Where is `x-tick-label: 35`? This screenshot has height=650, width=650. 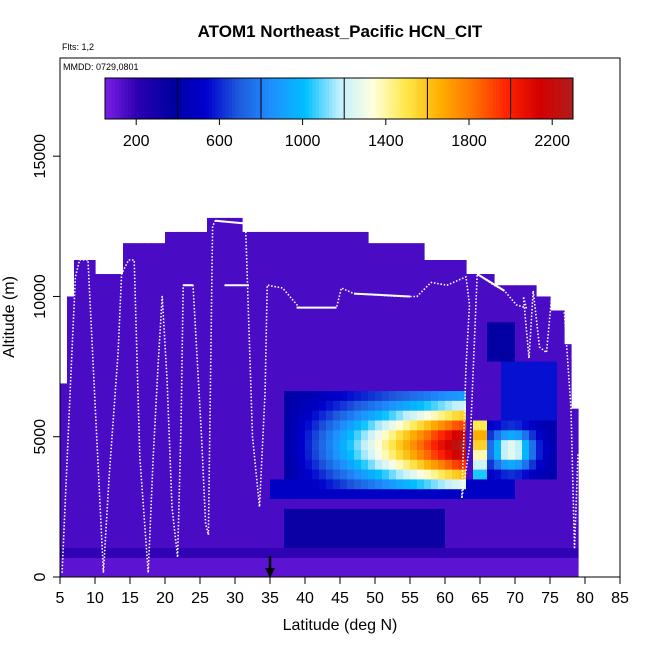
x-tick-label: 35 is located at coordinates (270, 598).